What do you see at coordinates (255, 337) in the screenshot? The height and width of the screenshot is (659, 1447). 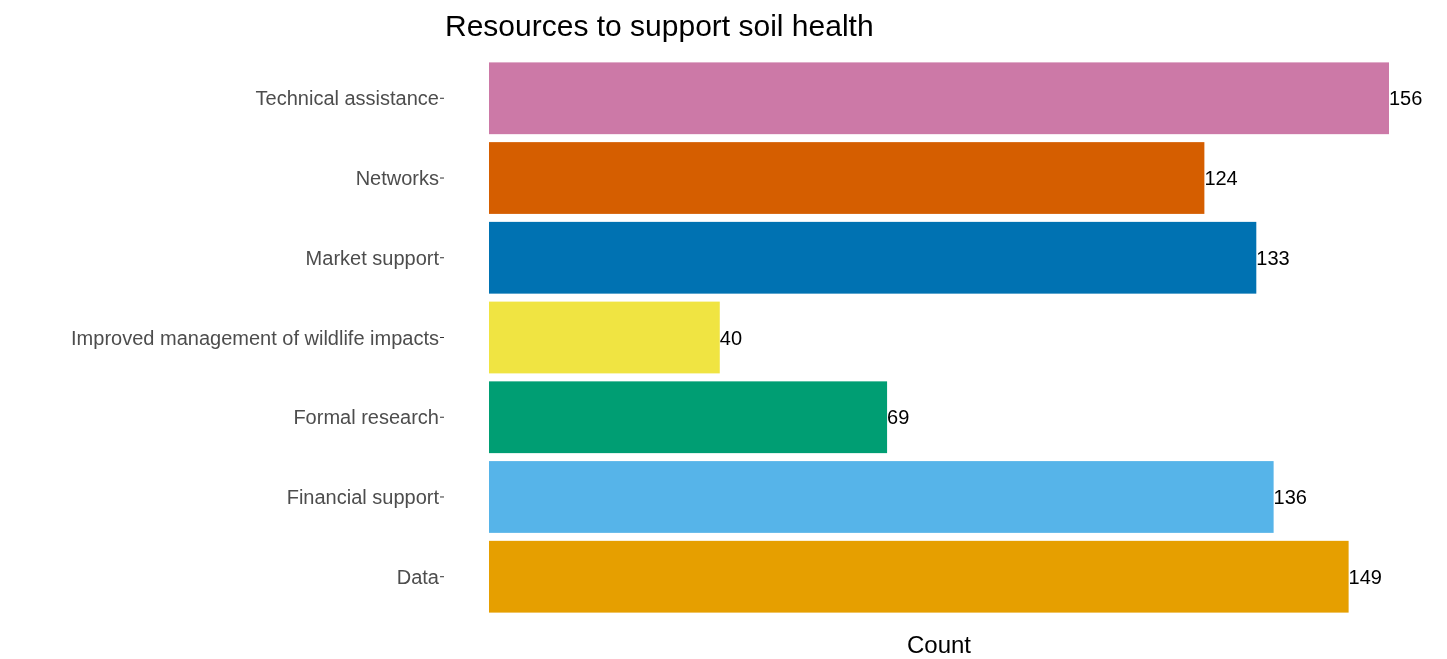 I see `y-tick-label: Improved management of wildlife impacts` at bounding box center [255, 337].